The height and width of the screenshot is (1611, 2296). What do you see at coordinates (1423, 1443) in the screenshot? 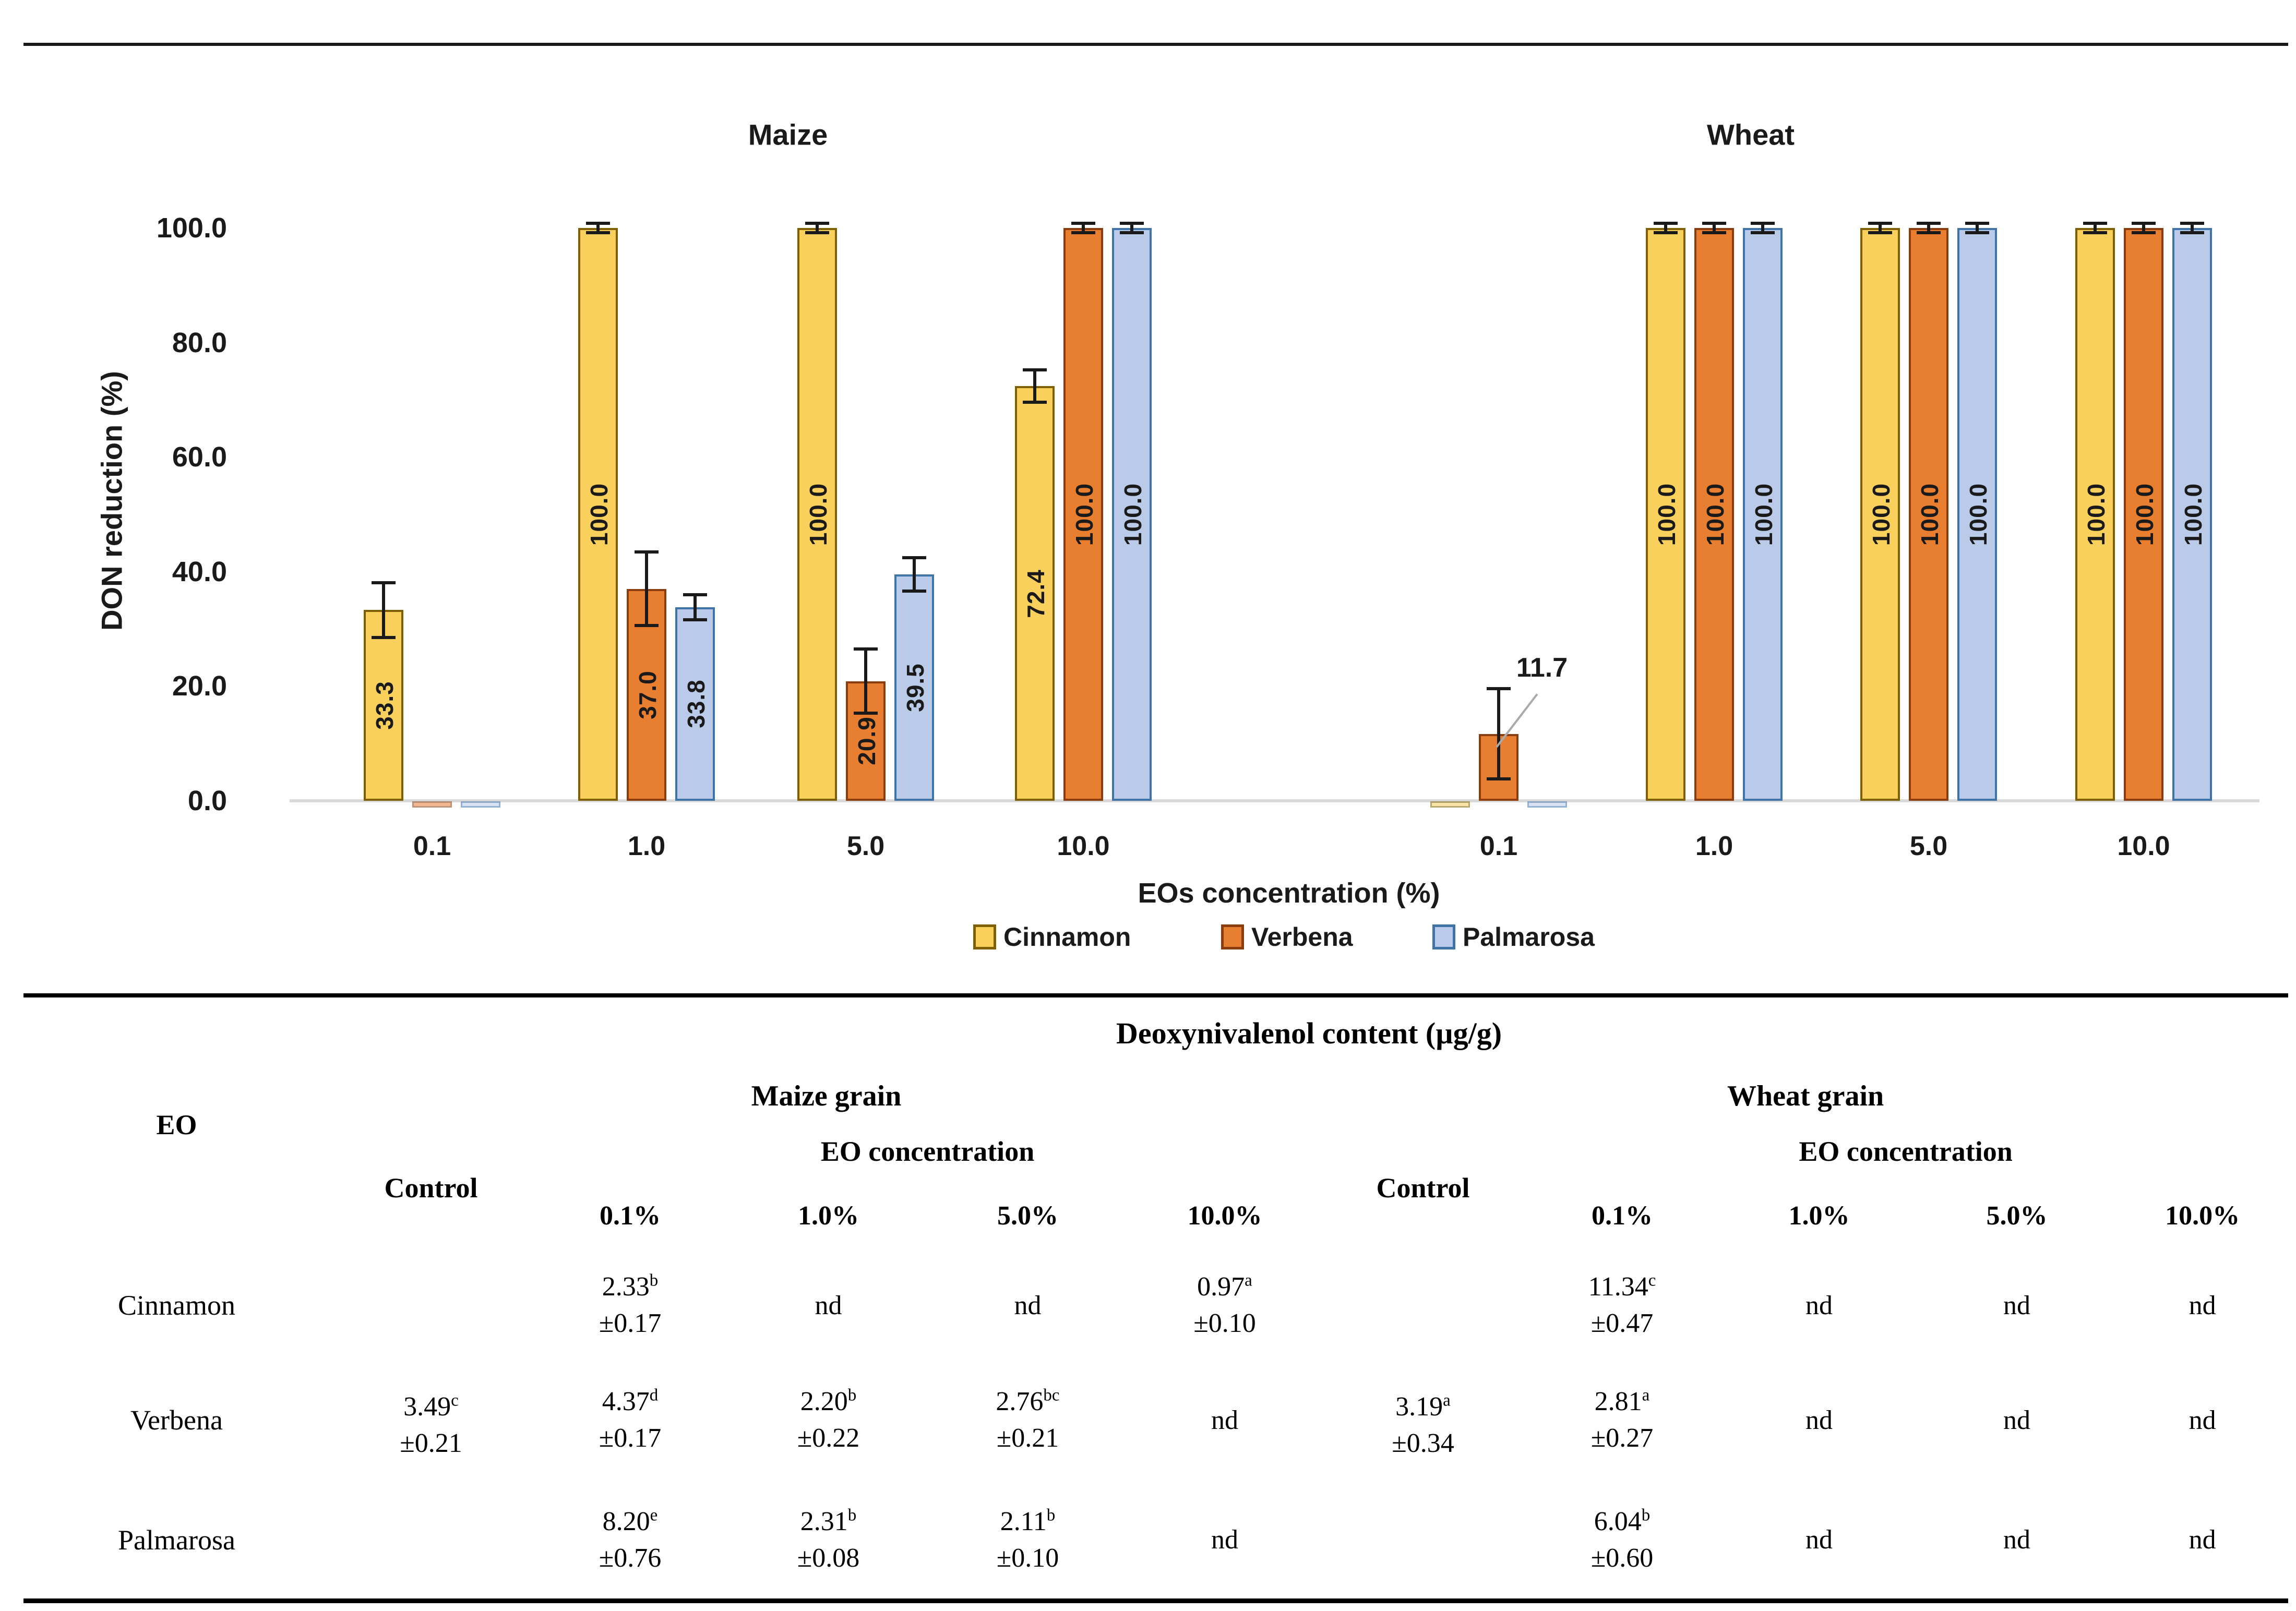
I see `error: ±0.34` at bounding box center [1423, 1443].